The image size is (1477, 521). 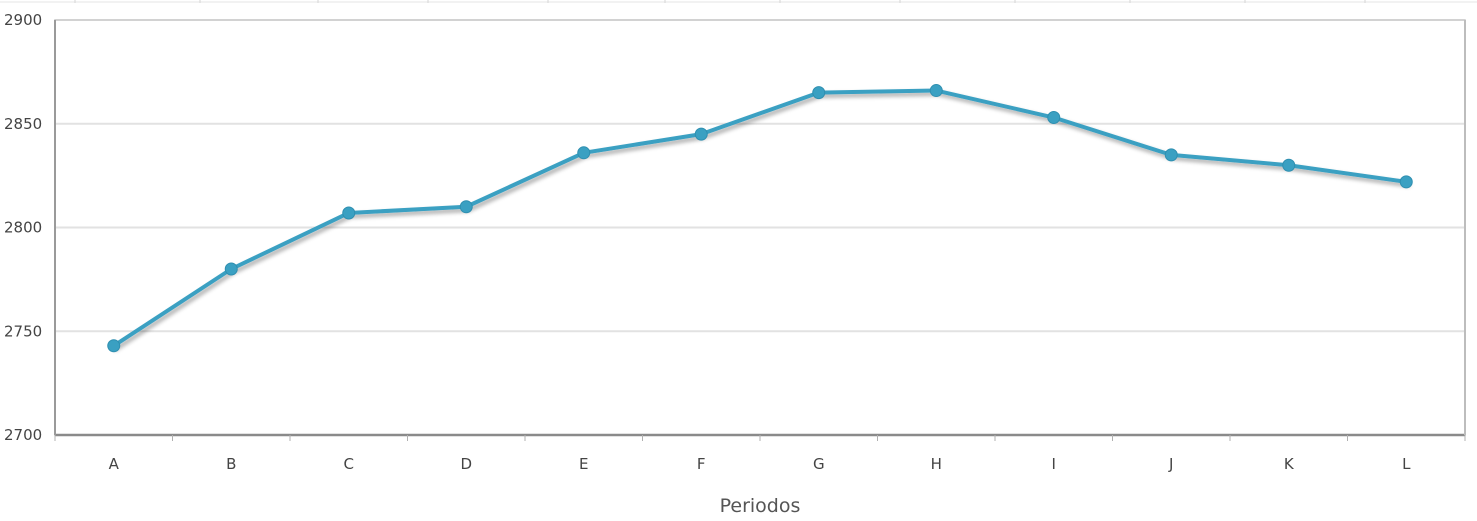 I want to click on y-tick-label: 2750, so click(x=23, y=331).